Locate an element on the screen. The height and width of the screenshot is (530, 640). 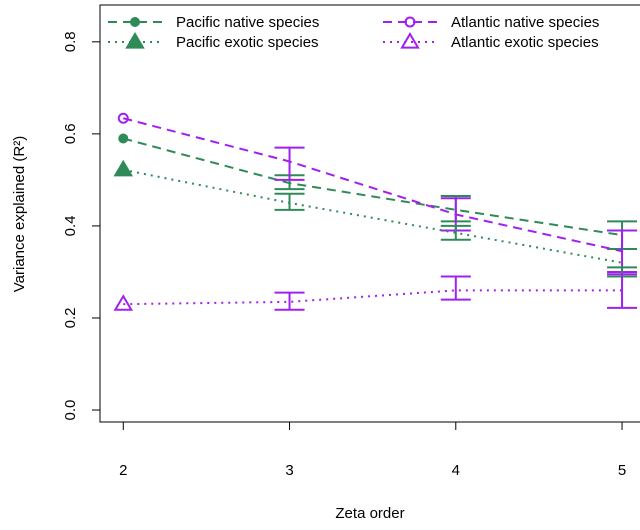
x-axis-label: Zeta order is located at coordinates (369, 513).